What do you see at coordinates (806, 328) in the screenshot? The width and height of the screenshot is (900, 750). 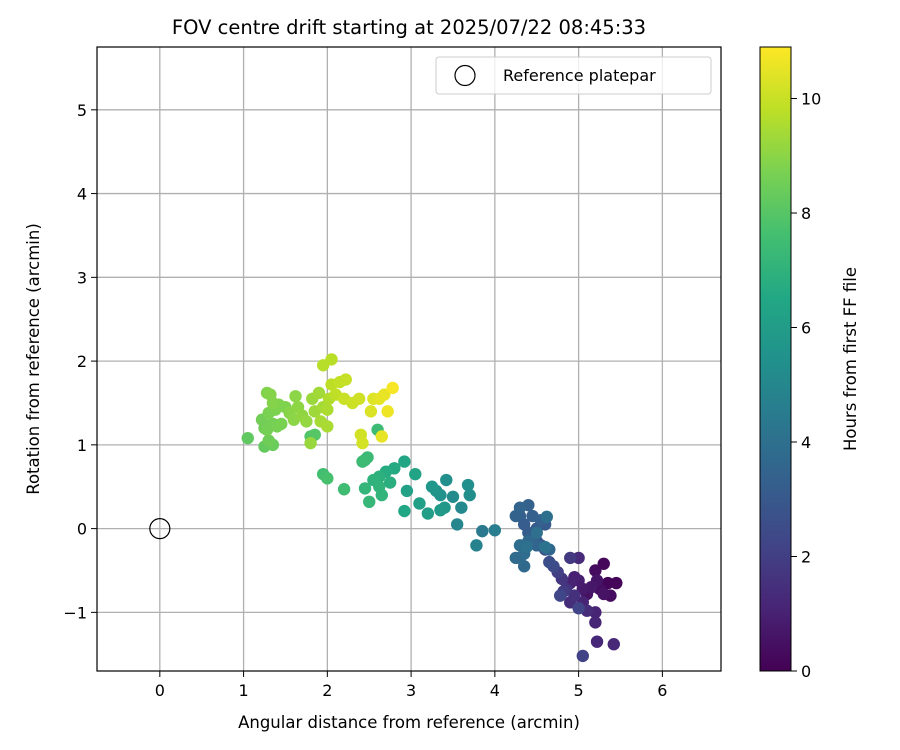 I see `colorbar-tick-label: 6` at bounding box center [806, 328].